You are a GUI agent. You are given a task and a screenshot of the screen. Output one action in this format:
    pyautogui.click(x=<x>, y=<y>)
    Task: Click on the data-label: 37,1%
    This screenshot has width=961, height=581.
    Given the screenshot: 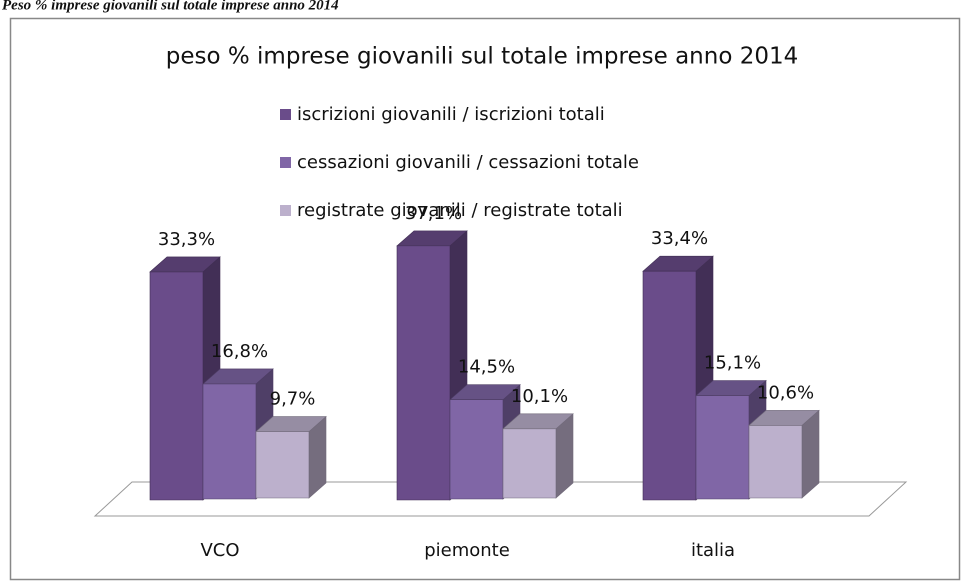 What is the action you would take?
    pyautogui.click(x=433, y=213)
    